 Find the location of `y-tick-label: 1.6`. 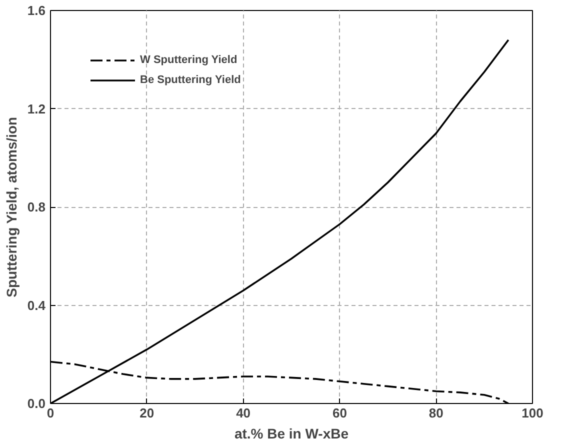

y-tick-label: 1.6 is located at coordinates (36, 10).